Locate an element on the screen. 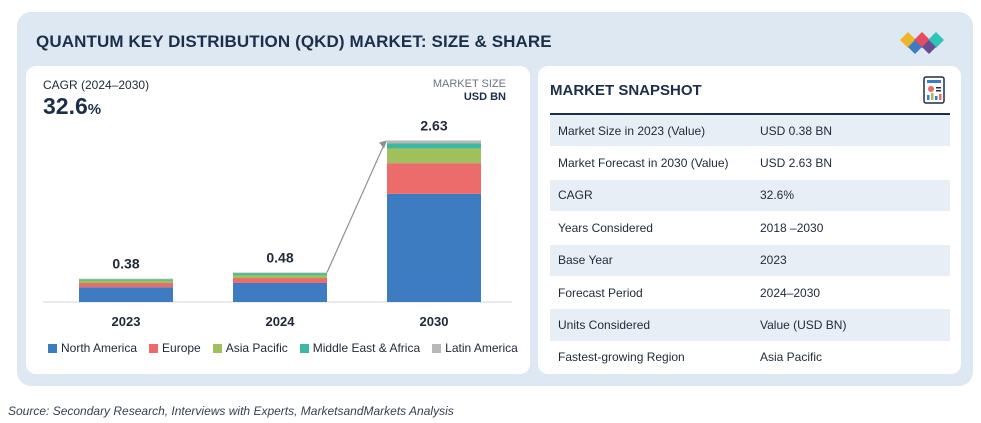 The width and height of the screenshot is (981, 423). snapshot-row: Market Size in 2023 (Value) USD 0.38 BN is located at coordinates (750, 130).